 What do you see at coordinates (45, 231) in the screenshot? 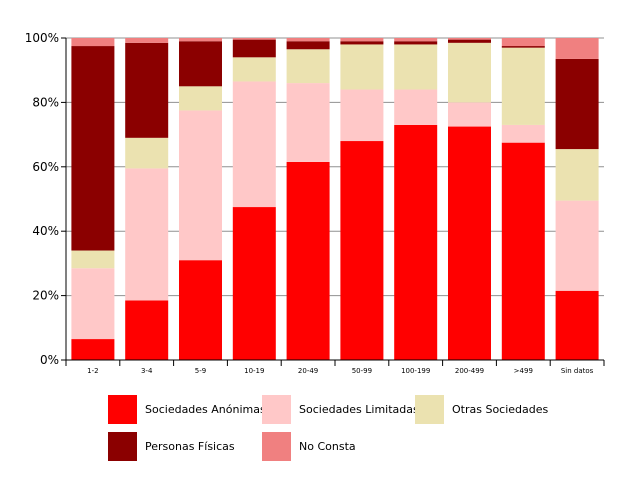
I see `y-tick-label: 40%` at bounding box center [45, 231].